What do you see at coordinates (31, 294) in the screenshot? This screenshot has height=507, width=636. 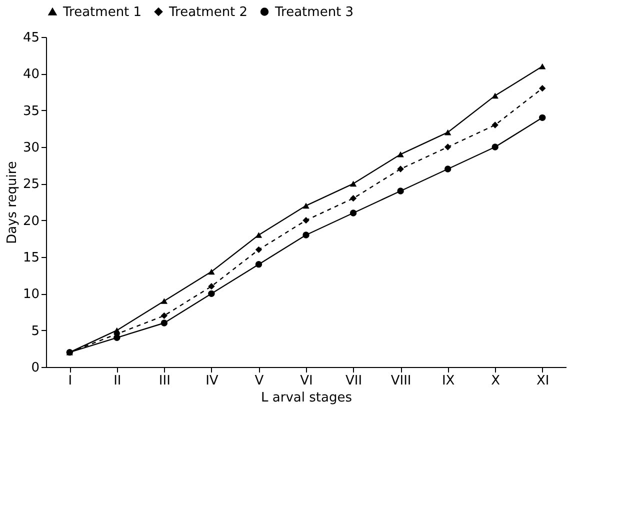 I see `y-tick-label: 10` at bounding box center [31, 294].